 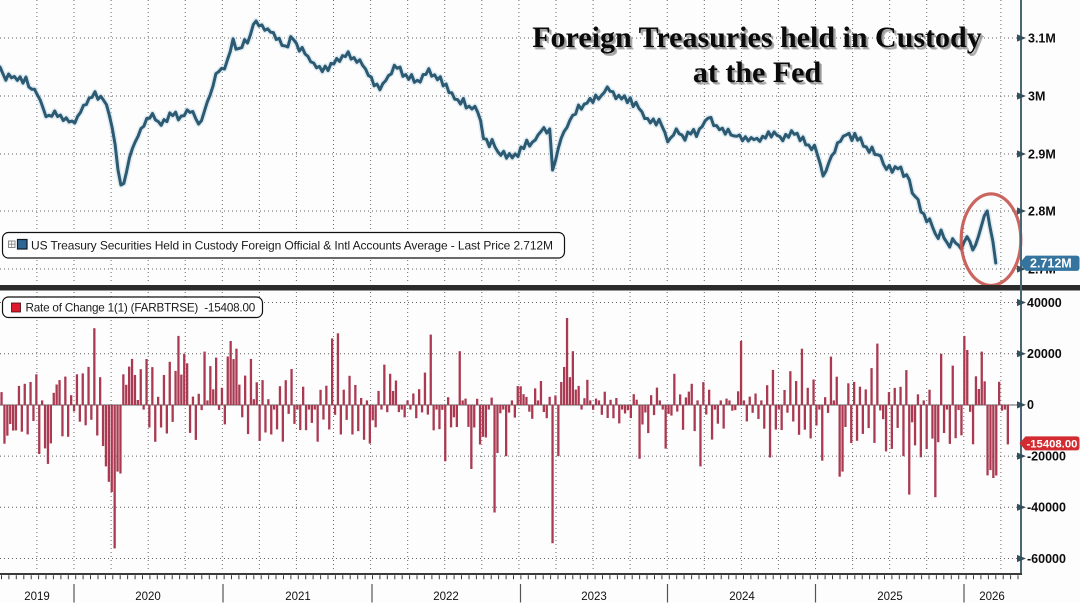 I want to click on svg-text: 2021, so click(x=298, y=597).